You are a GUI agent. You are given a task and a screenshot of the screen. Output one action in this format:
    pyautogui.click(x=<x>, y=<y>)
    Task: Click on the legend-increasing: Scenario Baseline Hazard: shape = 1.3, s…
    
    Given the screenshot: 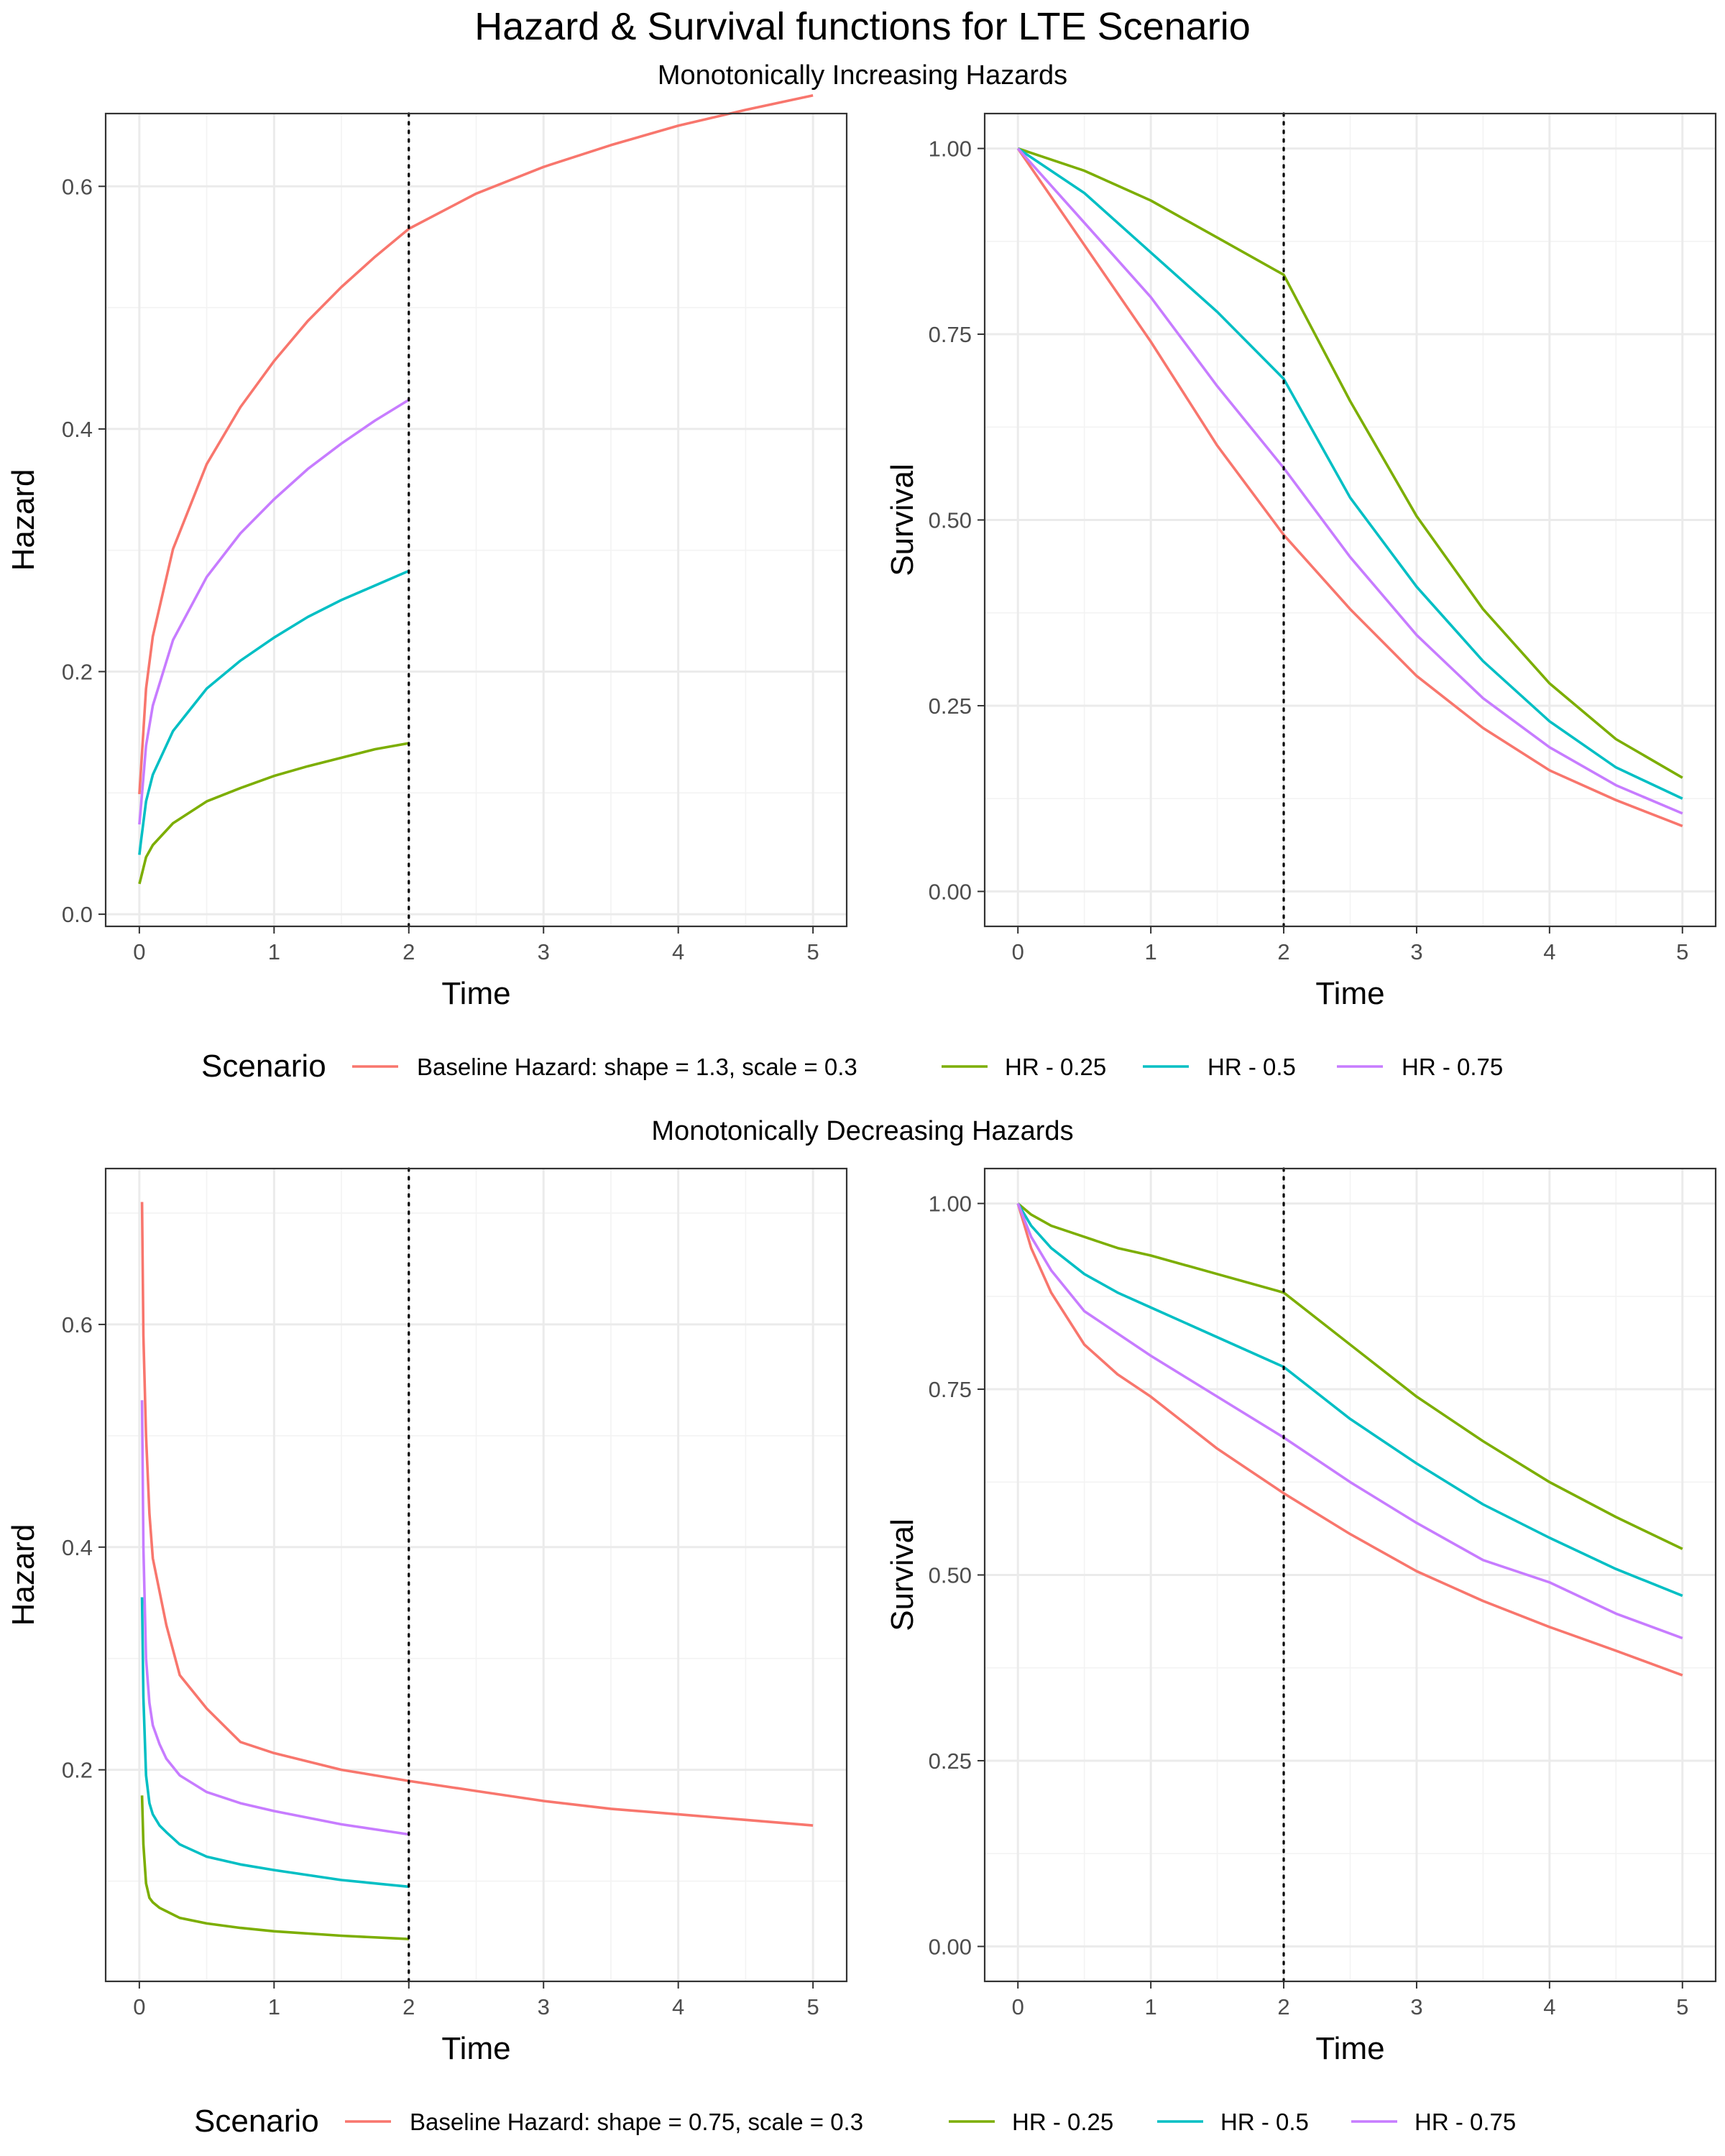 What is the action you would take?
    pyautogui.click(x=852, y=1066)
    